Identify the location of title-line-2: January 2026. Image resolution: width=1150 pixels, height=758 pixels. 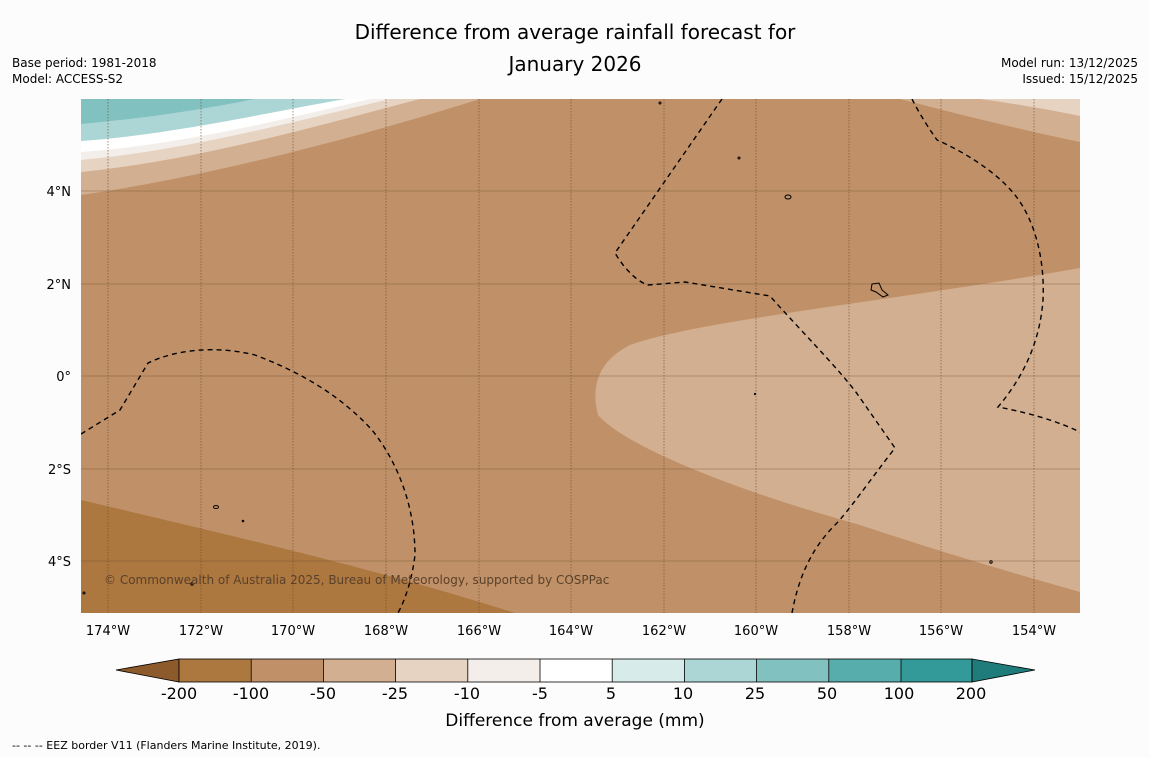
(575, 64).